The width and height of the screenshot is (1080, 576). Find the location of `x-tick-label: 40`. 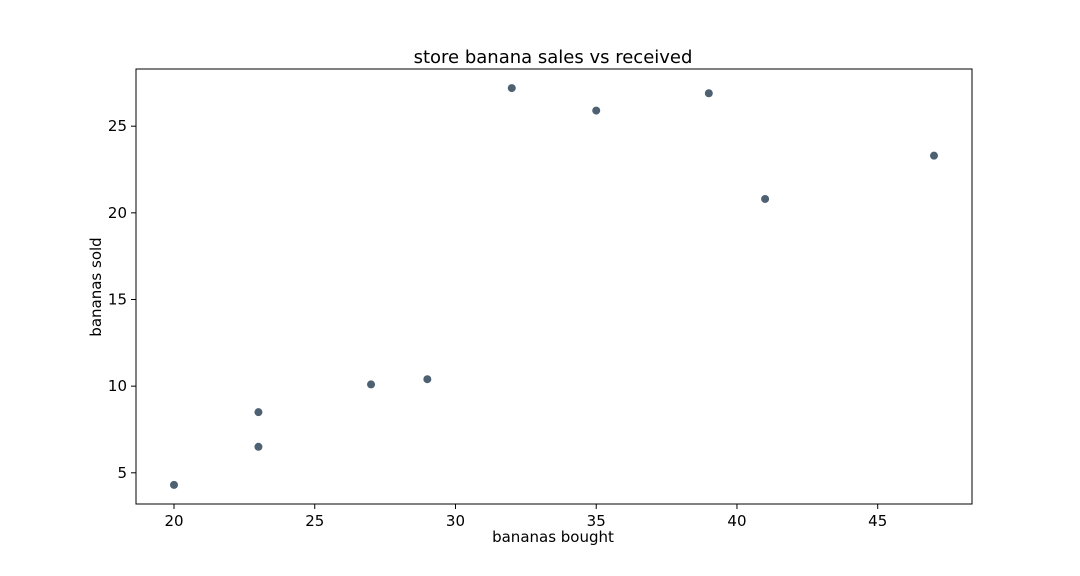

x-tick-label: 40 is located at coordinates (736, 521).